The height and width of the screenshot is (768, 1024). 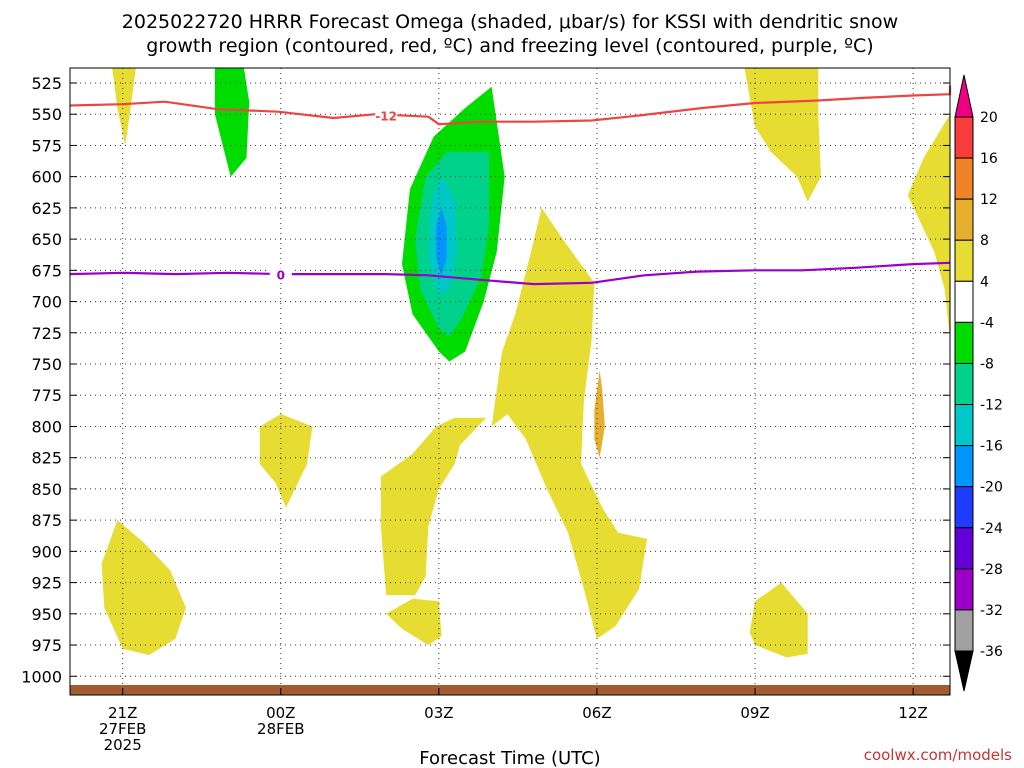 What do you see at coordinates (46, 302) in the screenshot?
I see `y-tick-label-7: 700` at bounding box center [46, 302].